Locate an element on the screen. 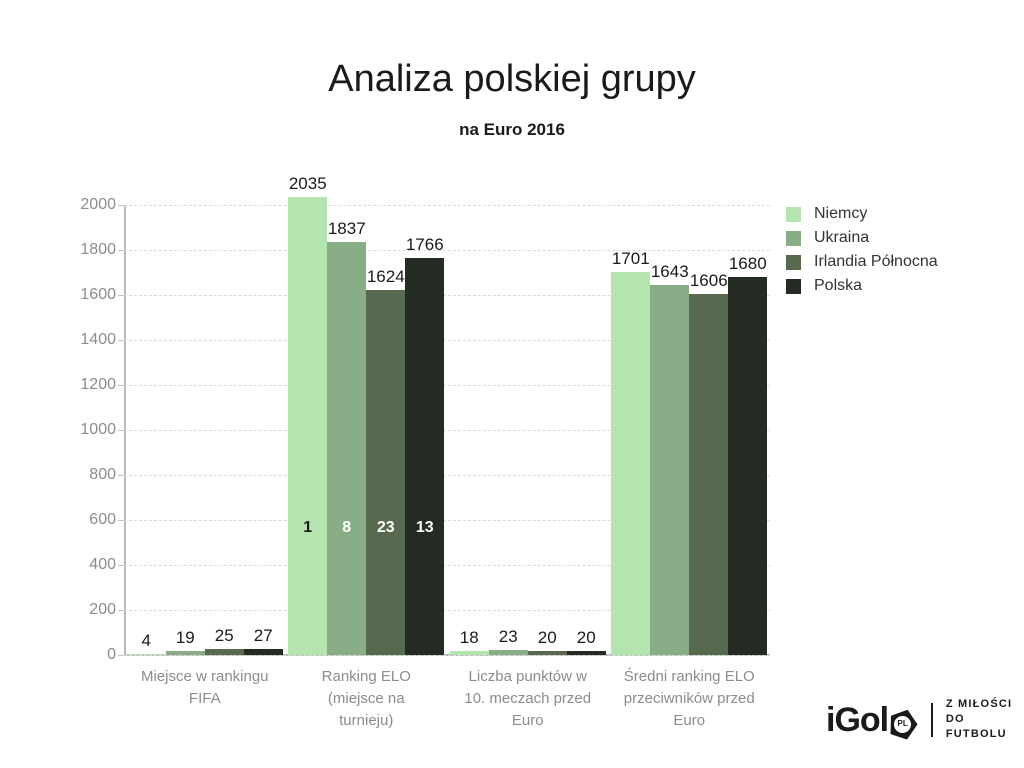 This screenshot has width=1024, height=768. bar-inner-label: 23 is located at coordinates (385, 527).